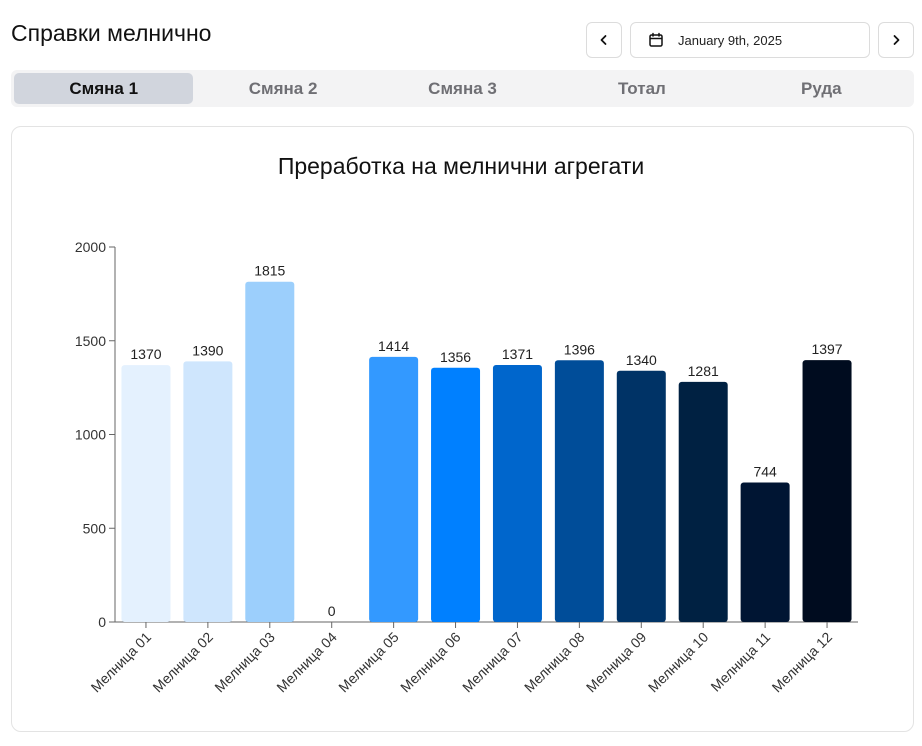 Image resolution: width=922 pixels, height=746 pixels. I want to click on bar-value-label: 1397, so click(826, 349).